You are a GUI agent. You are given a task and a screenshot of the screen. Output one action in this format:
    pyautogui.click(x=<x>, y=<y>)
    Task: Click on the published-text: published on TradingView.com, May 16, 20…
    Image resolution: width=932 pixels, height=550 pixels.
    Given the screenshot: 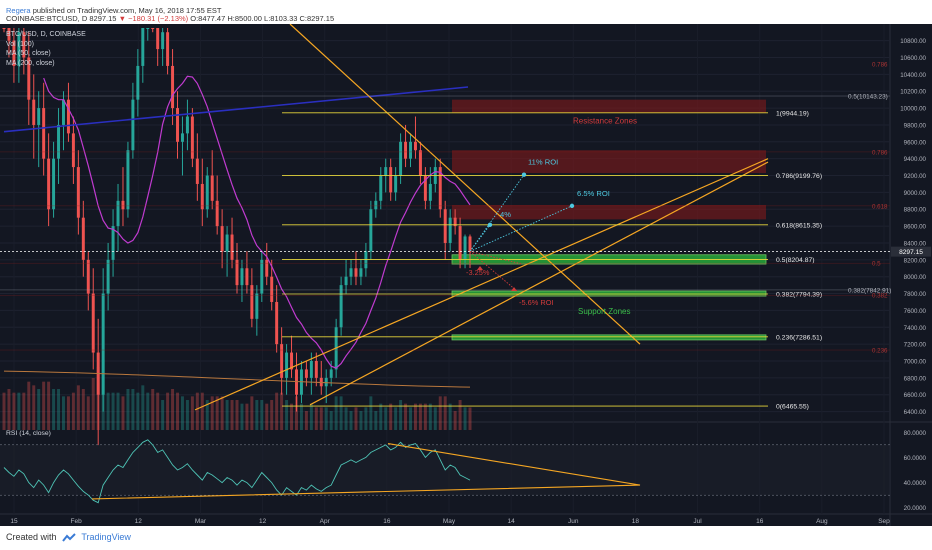 What is the action you would take?
    pyautogui.click(x=127, y=10)
    